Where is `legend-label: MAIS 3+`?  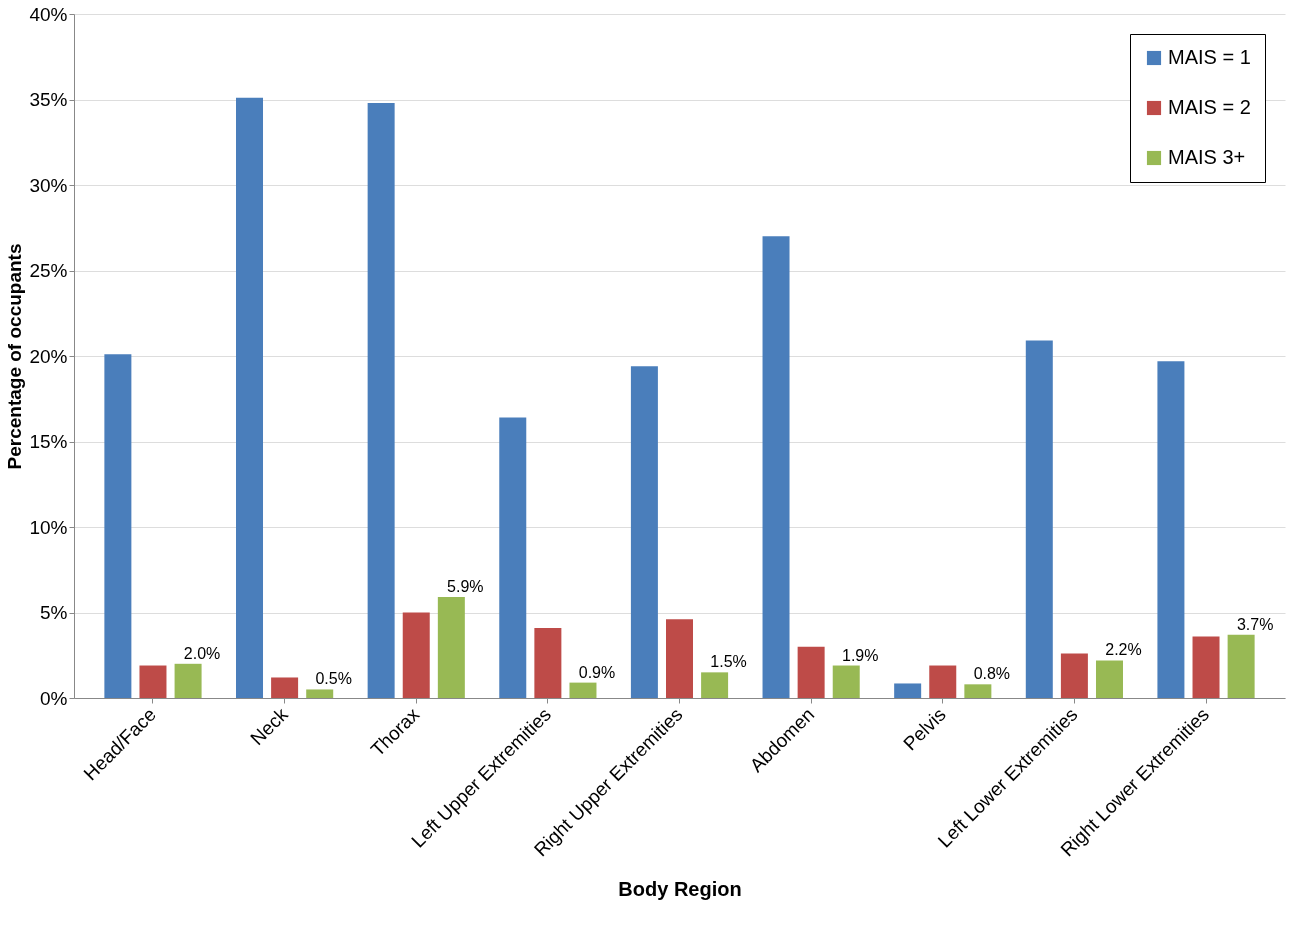
legend-label: MAIS 3+ is located at coordinates (1207, 157).